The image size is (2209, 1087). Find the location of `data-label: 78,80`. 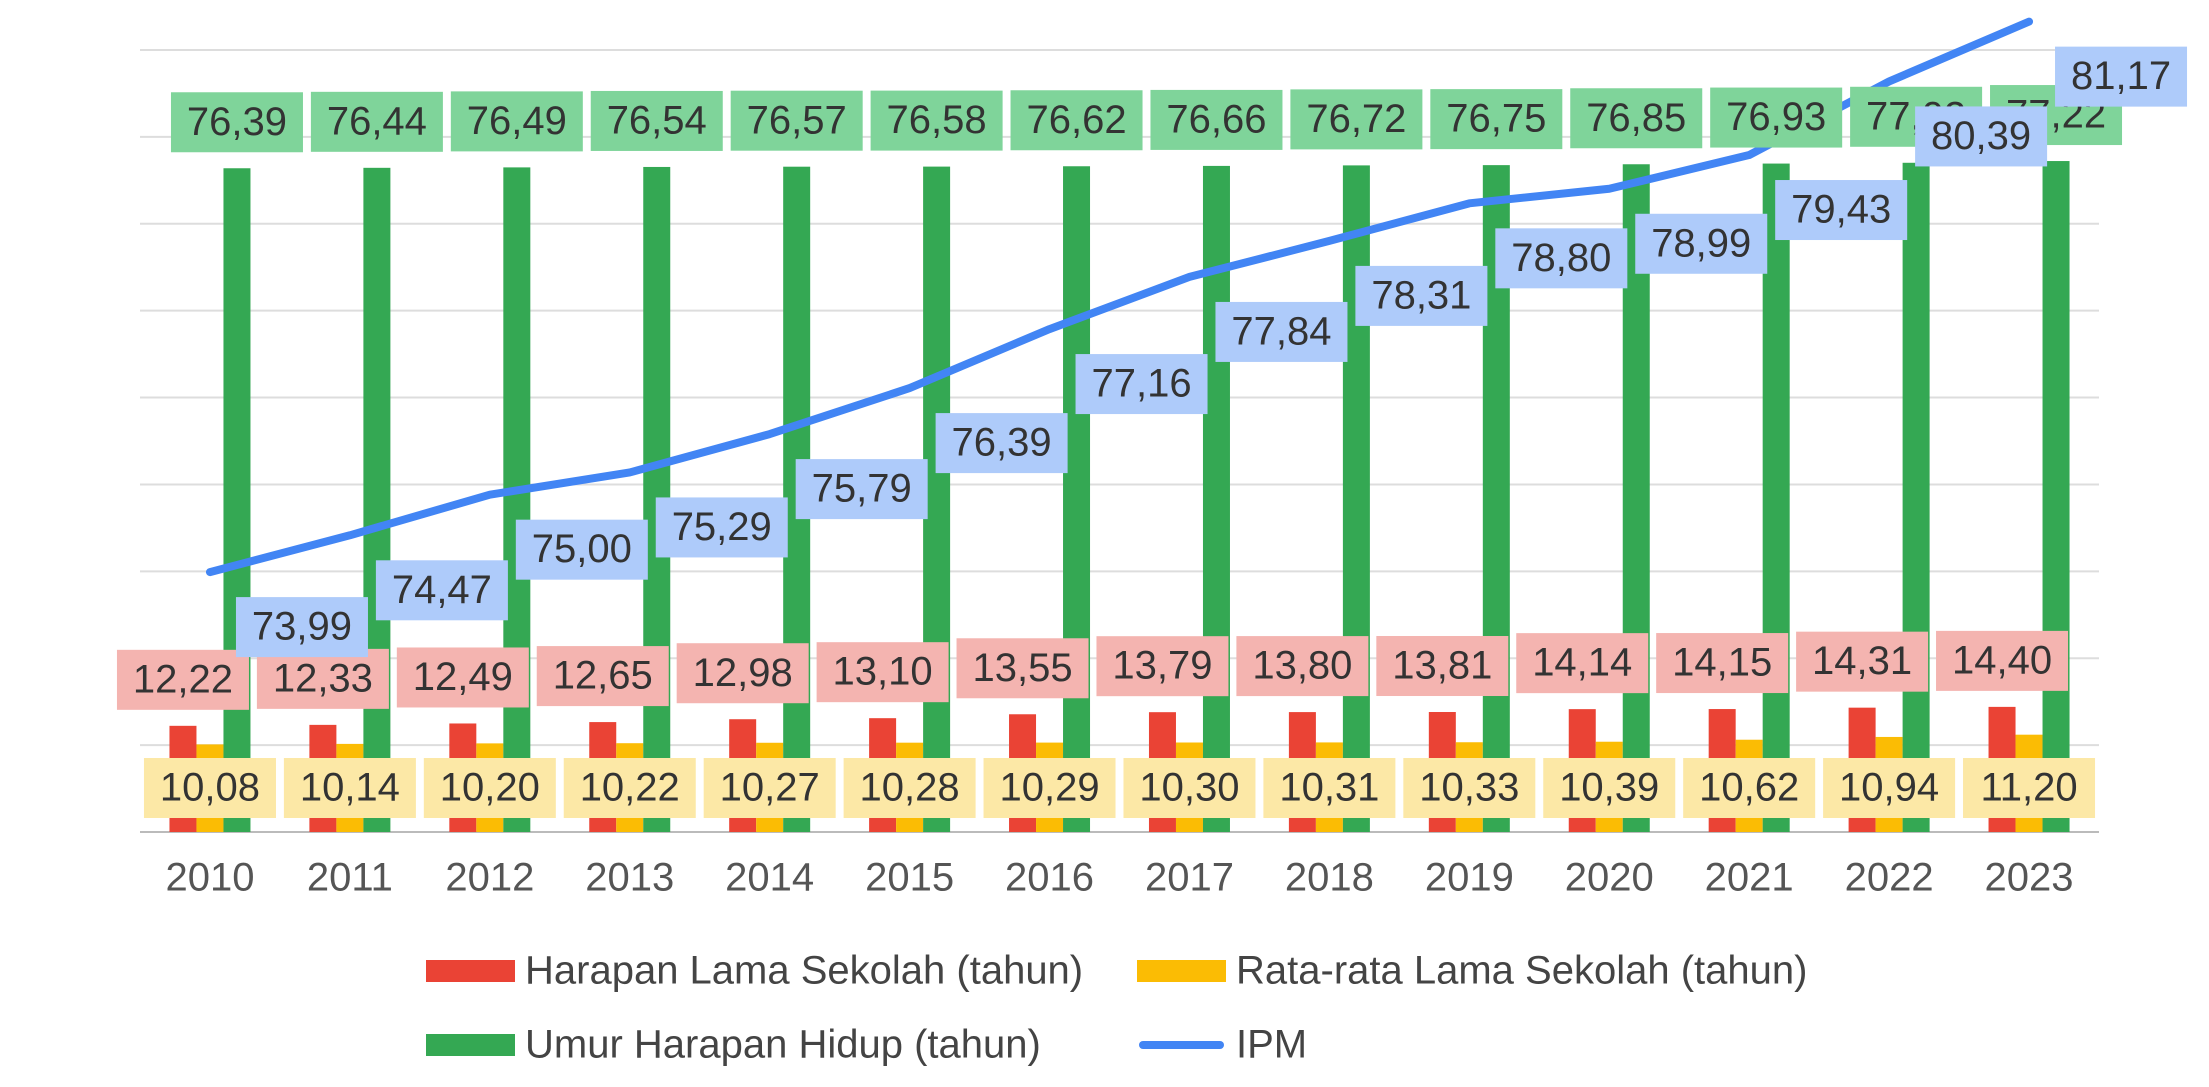

data-label: 78,80 is located at coordinates (1561, 258).